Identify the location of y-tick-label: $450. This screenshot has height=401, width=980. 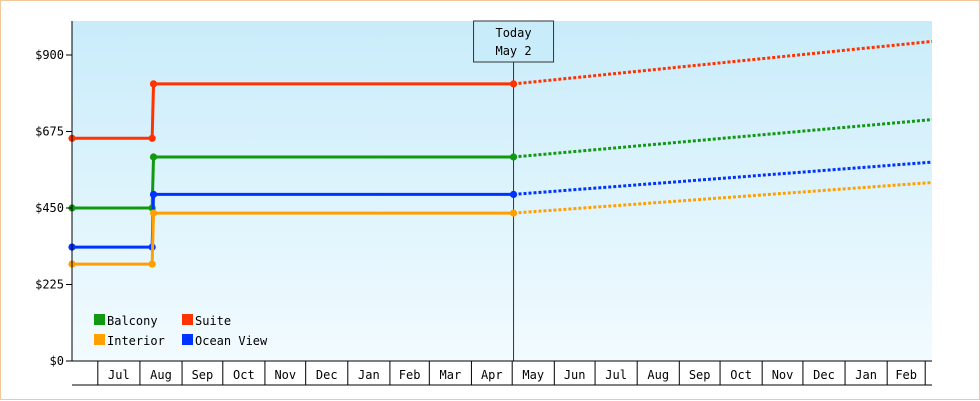
(49, 208).